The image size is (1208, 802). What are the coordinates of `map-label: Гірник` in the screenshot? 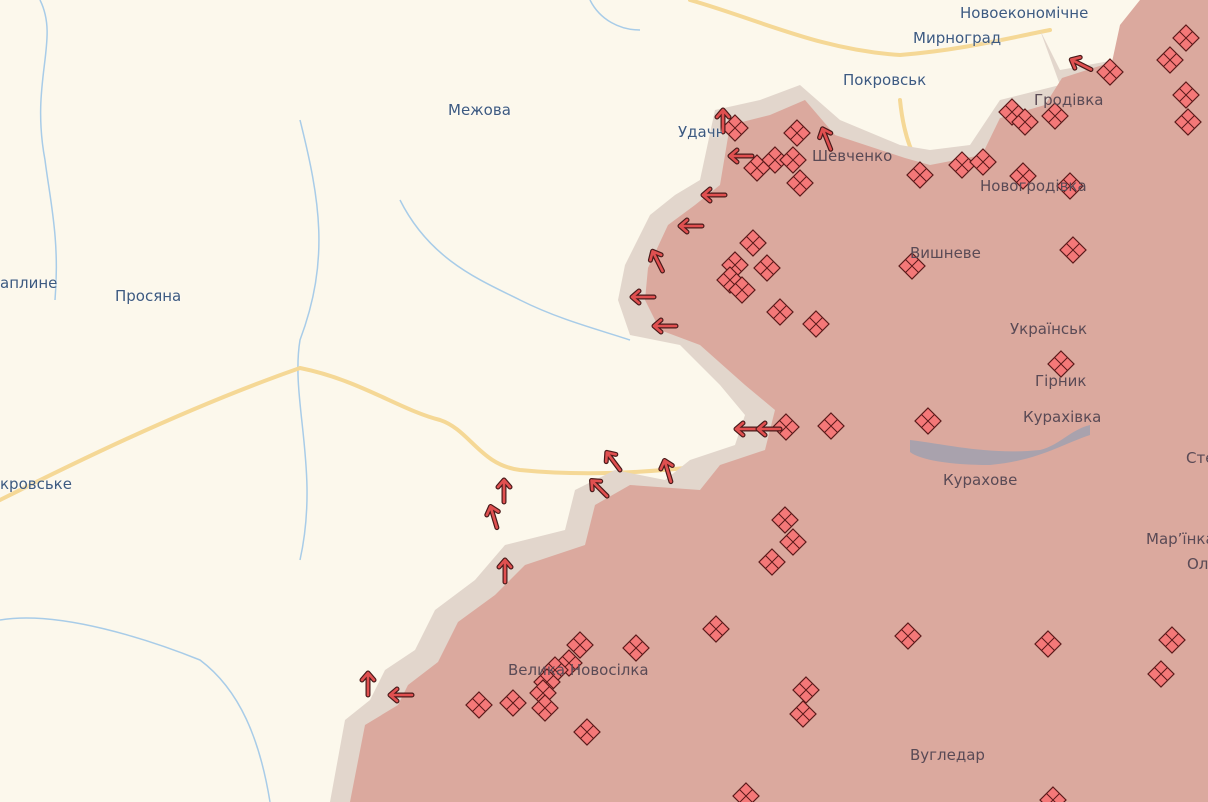 It's located at (1061, 381).